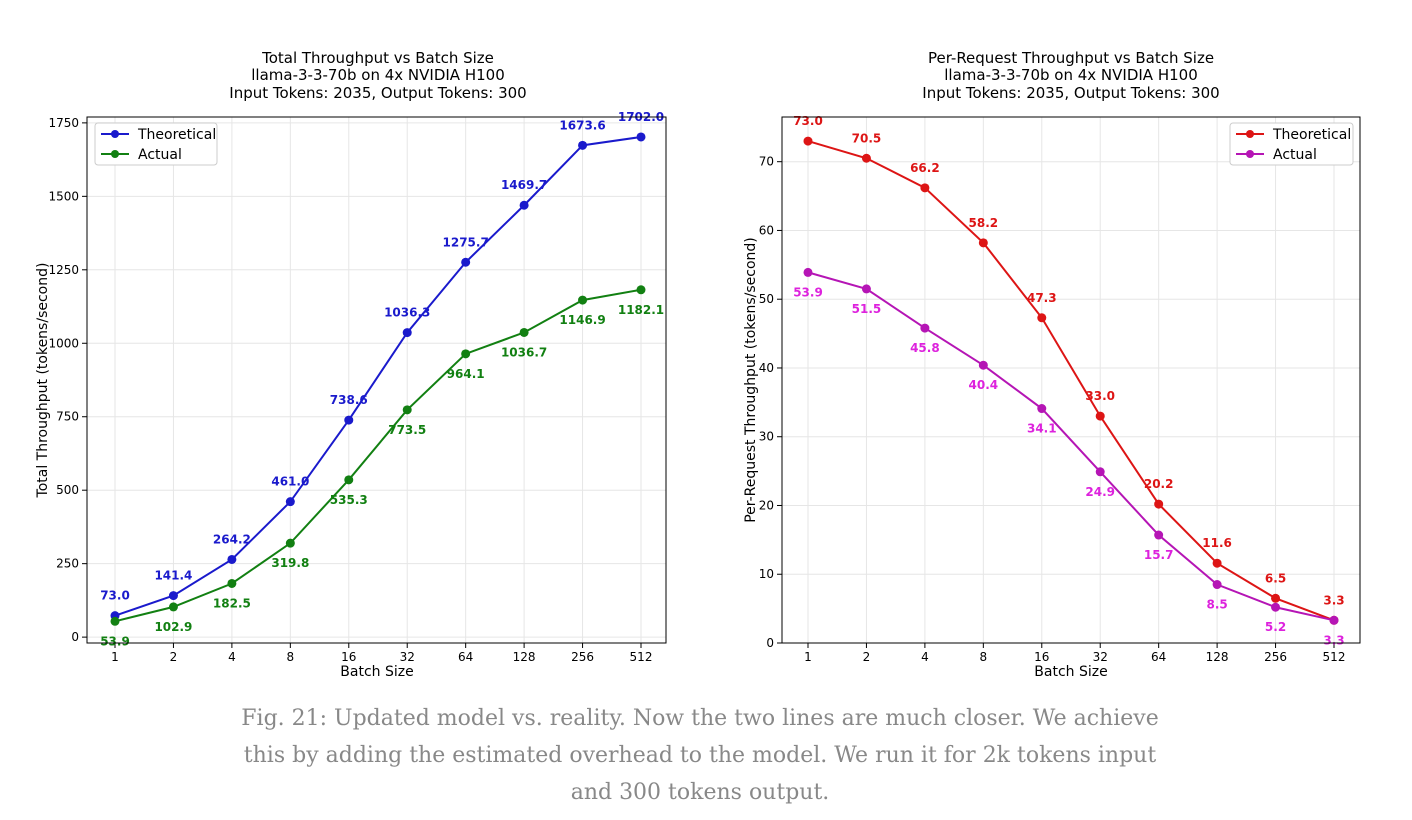  I want to click on data-label-actual: 3.3, so click(1333, 640).